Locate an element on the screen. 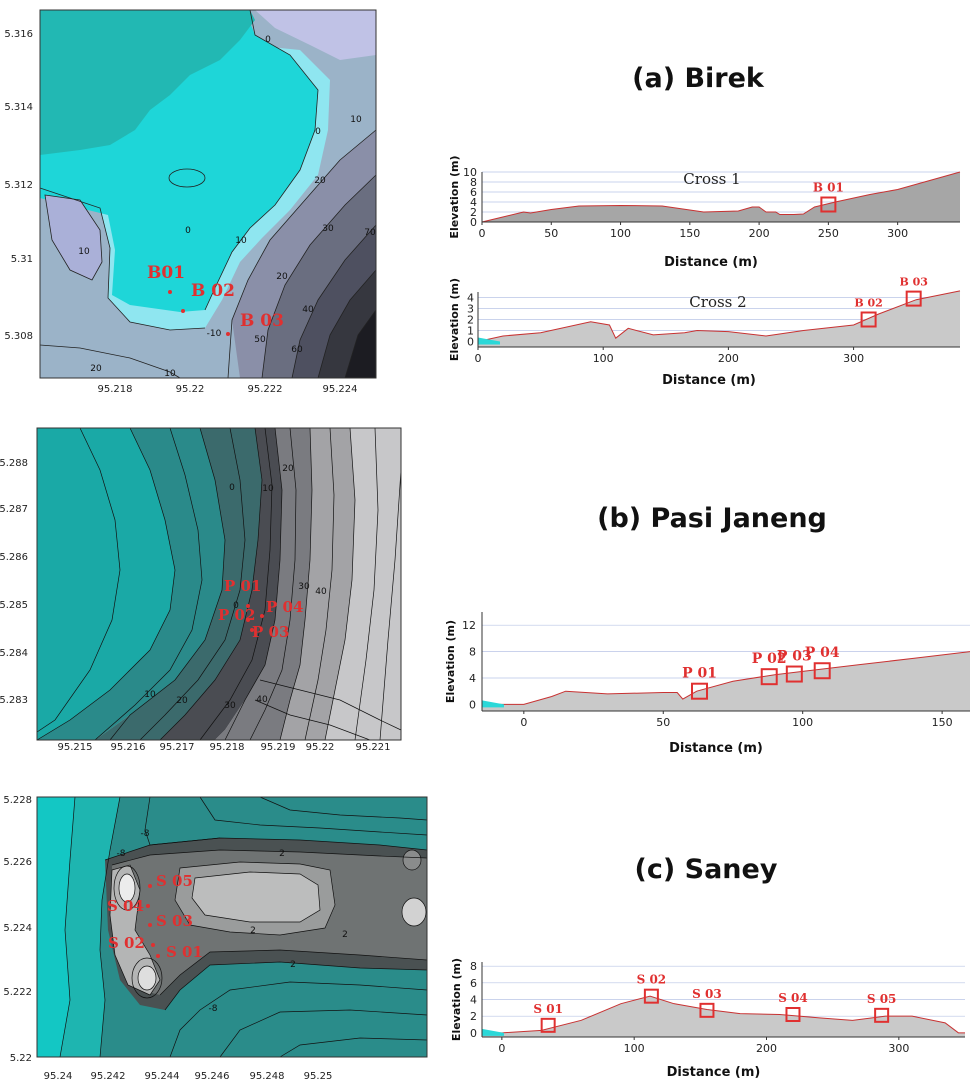  contour-label: 2 is located at coordinates (282, 854).